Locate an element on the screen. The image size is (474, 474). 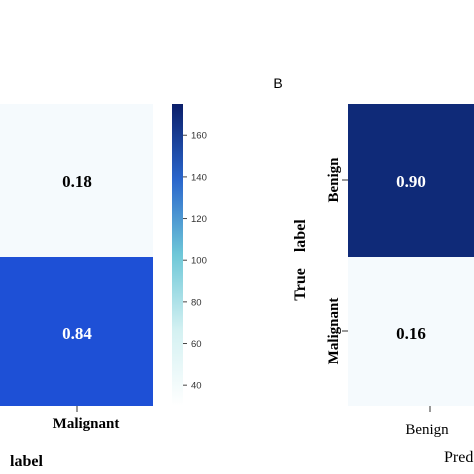
heatmap-b-y-tick-label-malignant: Malignant is located at coordinates (334, 331).